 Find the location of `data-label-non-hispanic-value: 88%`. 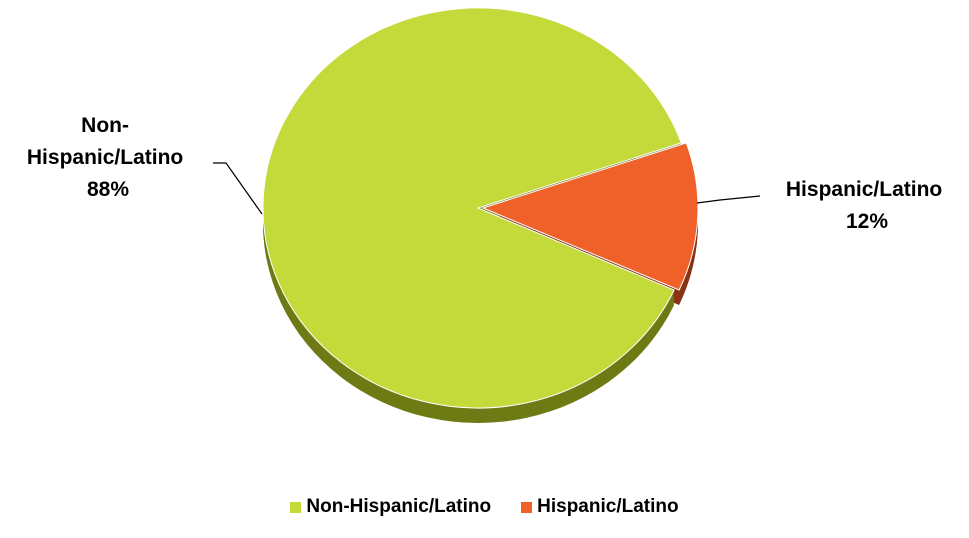

data-label-non-hispanic-value: 88% is located at coordinates (108, 189).